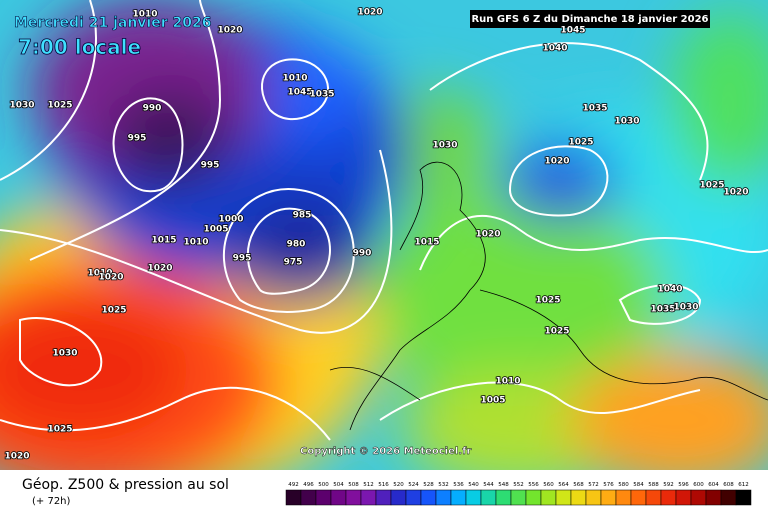  I want to click on forecast-time: 7:00 locale, so click(79, 47).